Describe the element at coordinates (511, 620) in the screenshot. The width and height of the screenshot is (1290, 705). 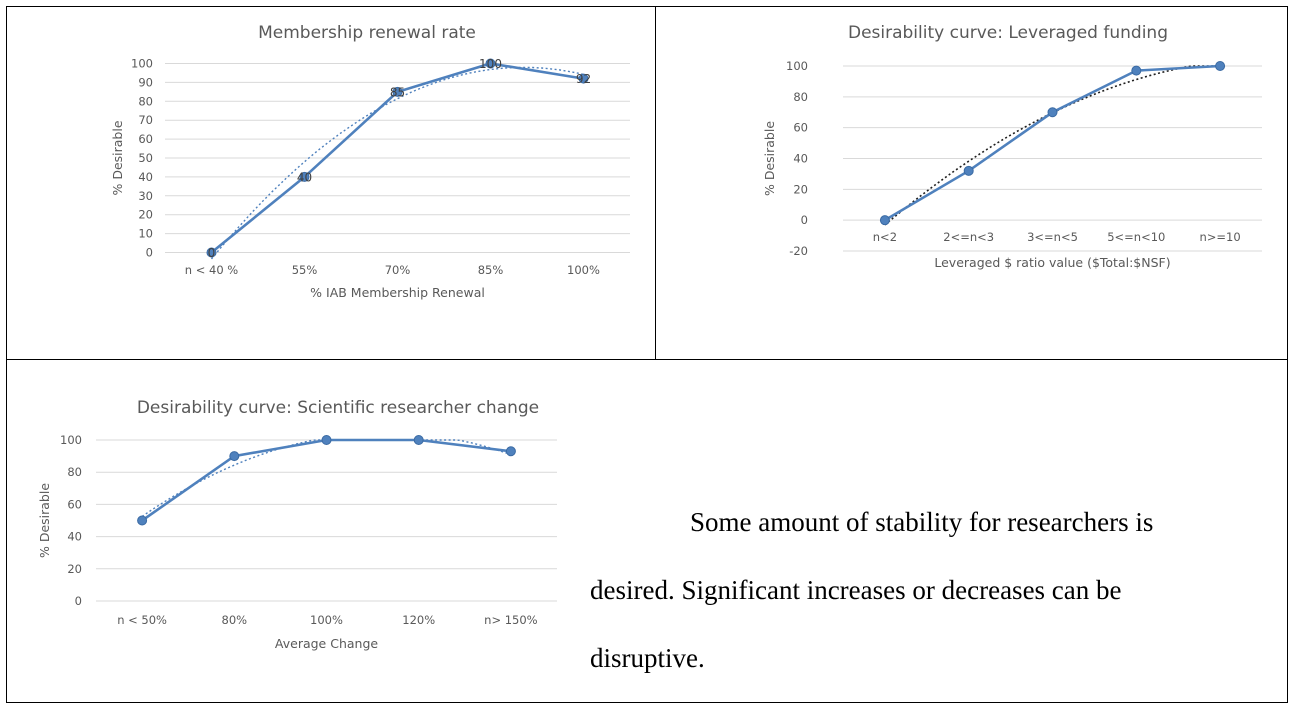
I see `x-tick-label: n> 150%` at that location.